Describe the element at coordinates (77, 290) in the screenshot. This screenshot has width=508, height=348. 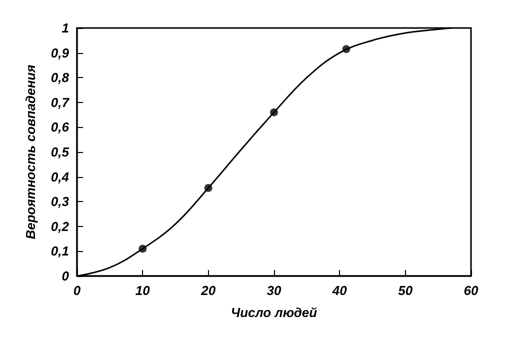
I see `x-tick-label: 0` at that location.